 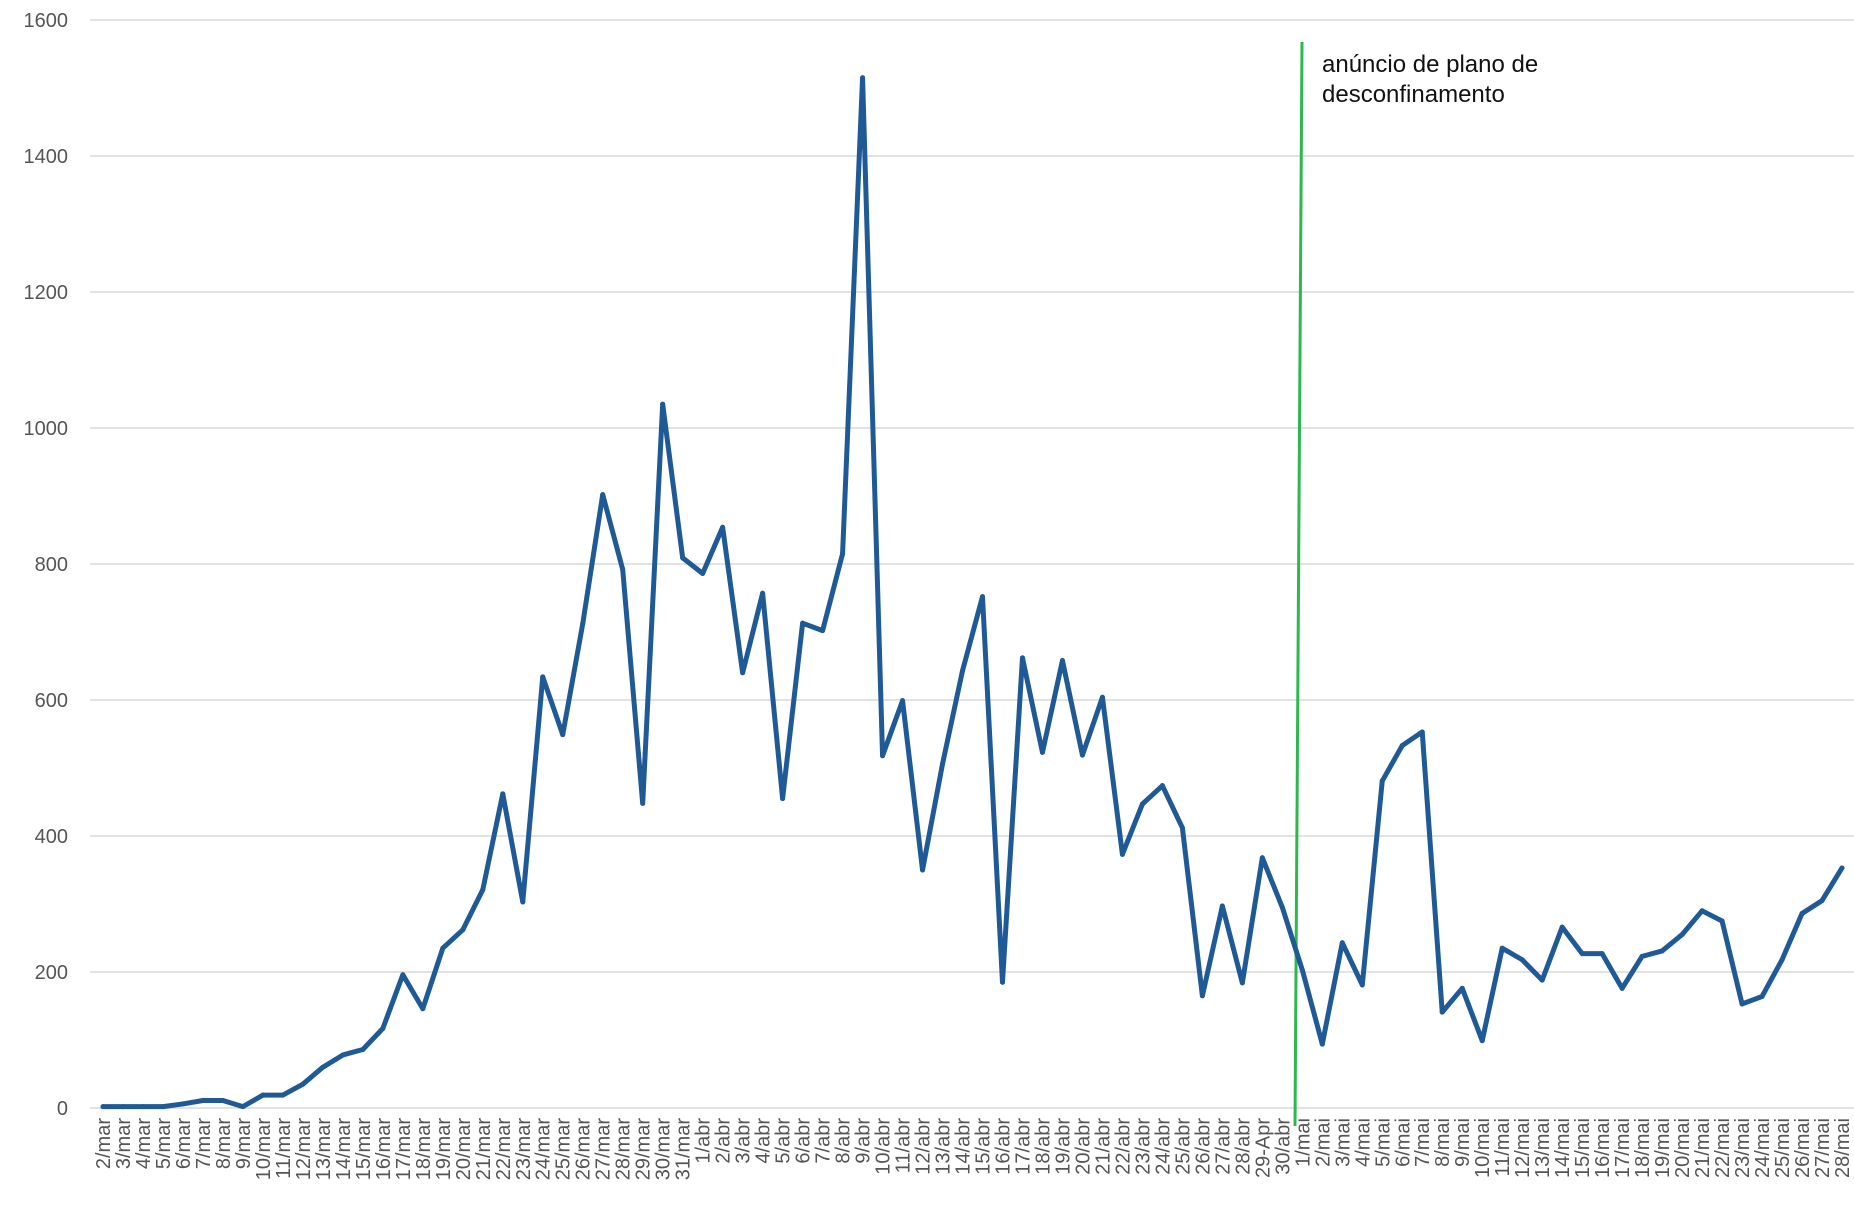 I want to click on x-tick-label: 11/mai, so click(x=1503, y=1147).